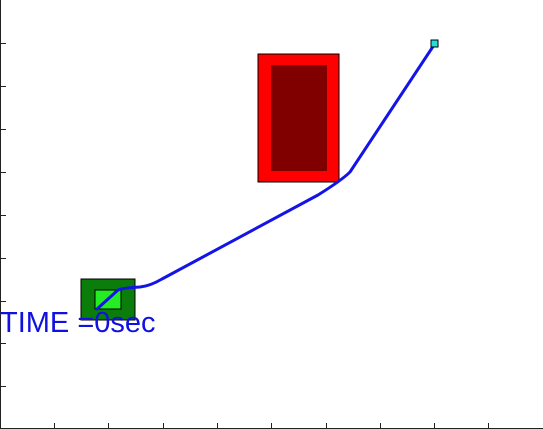 Image resolution: width=543 pixels, height=429 pixels. I want to click on x-axis-ticks, so click(271, 426).